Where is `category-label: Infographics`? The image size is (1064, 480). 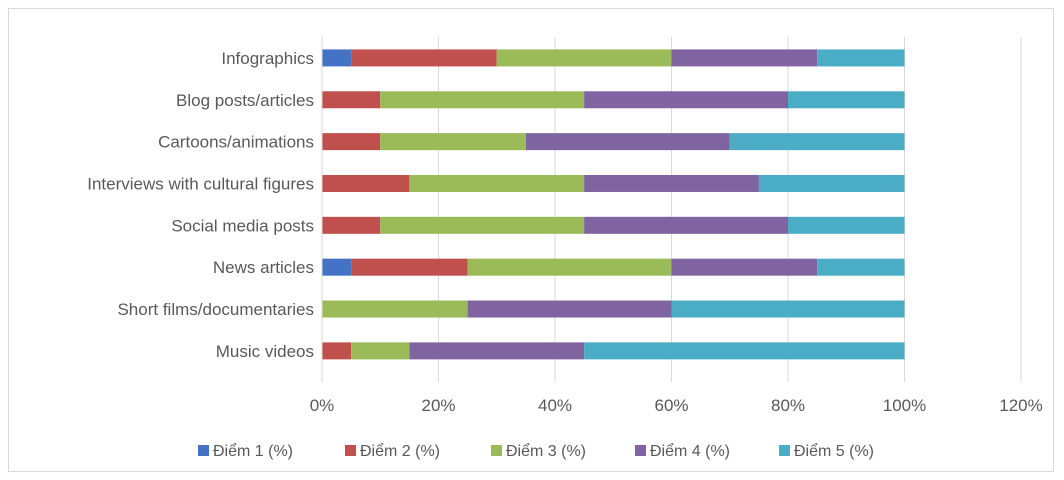 category-label: Infographics is located at coordinates (267, 58).